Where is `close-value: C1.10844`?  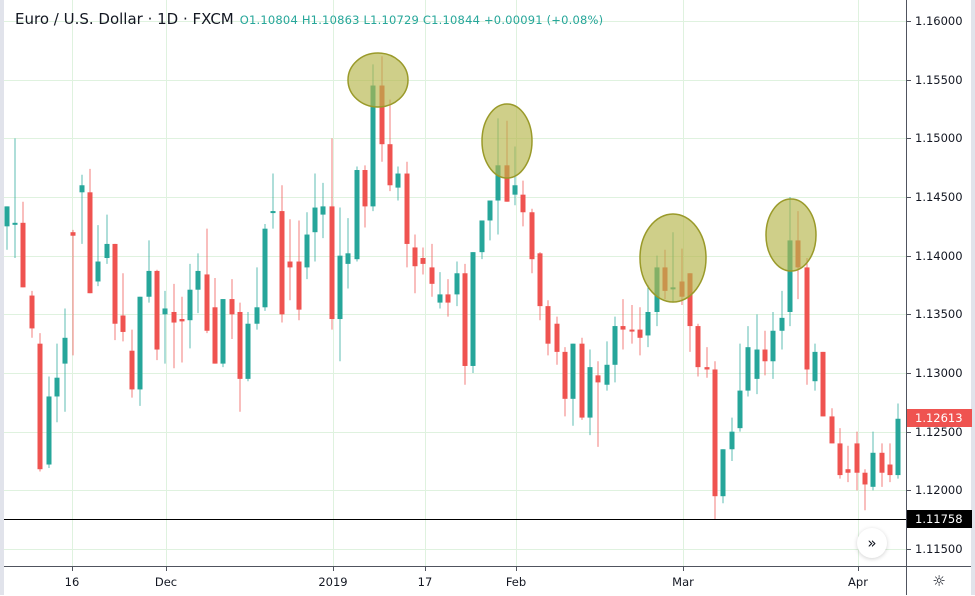
close-value: C1.10844 is located at coordinates (451, 20).